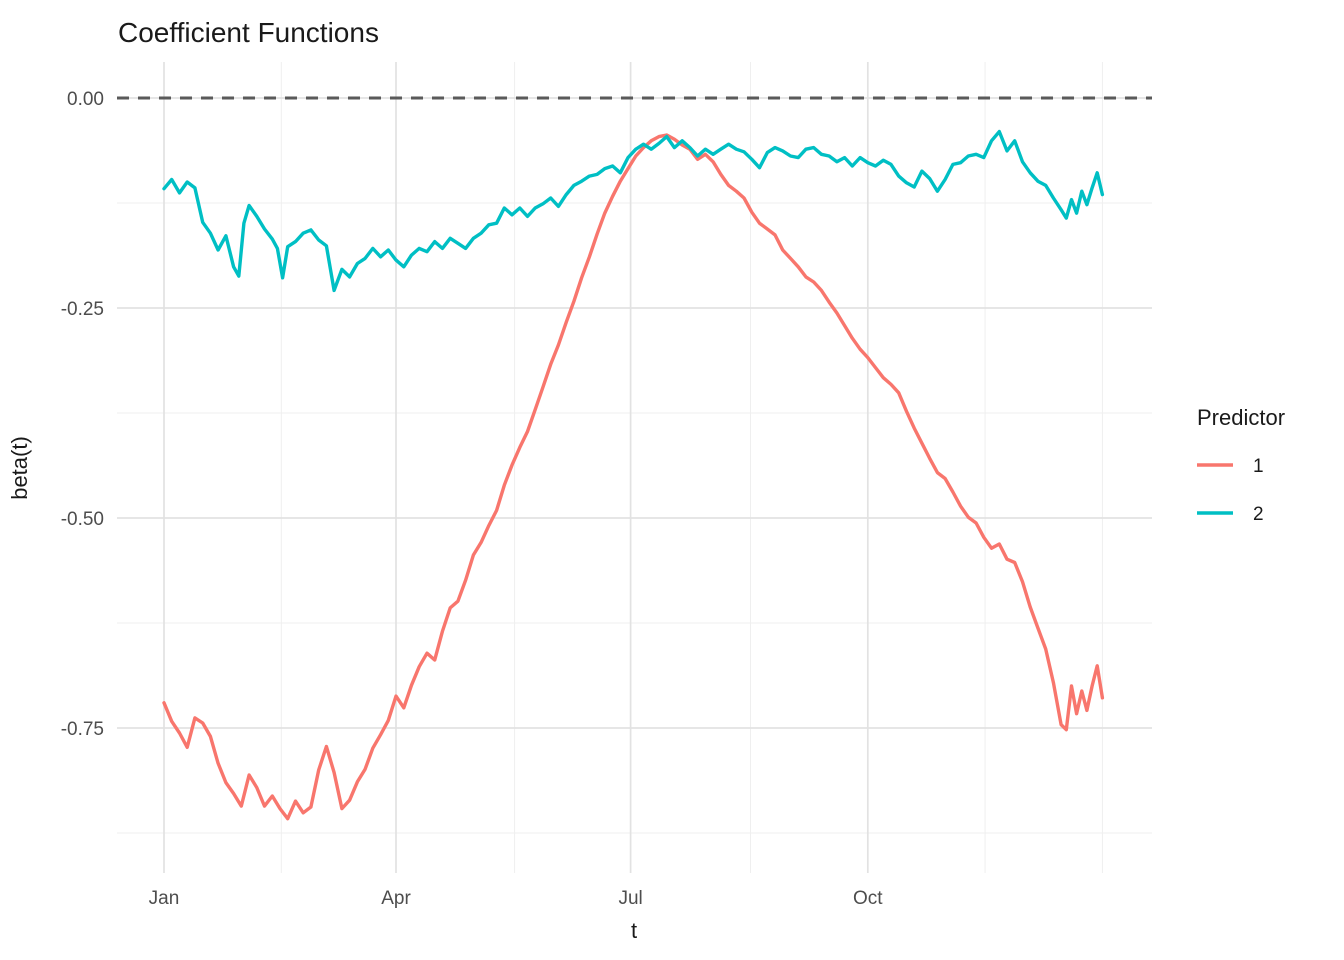 Image resolution: width=1344 pixels, height=960 pixels. I want to click on y-tick-label: -0.25, so click(82, 309).